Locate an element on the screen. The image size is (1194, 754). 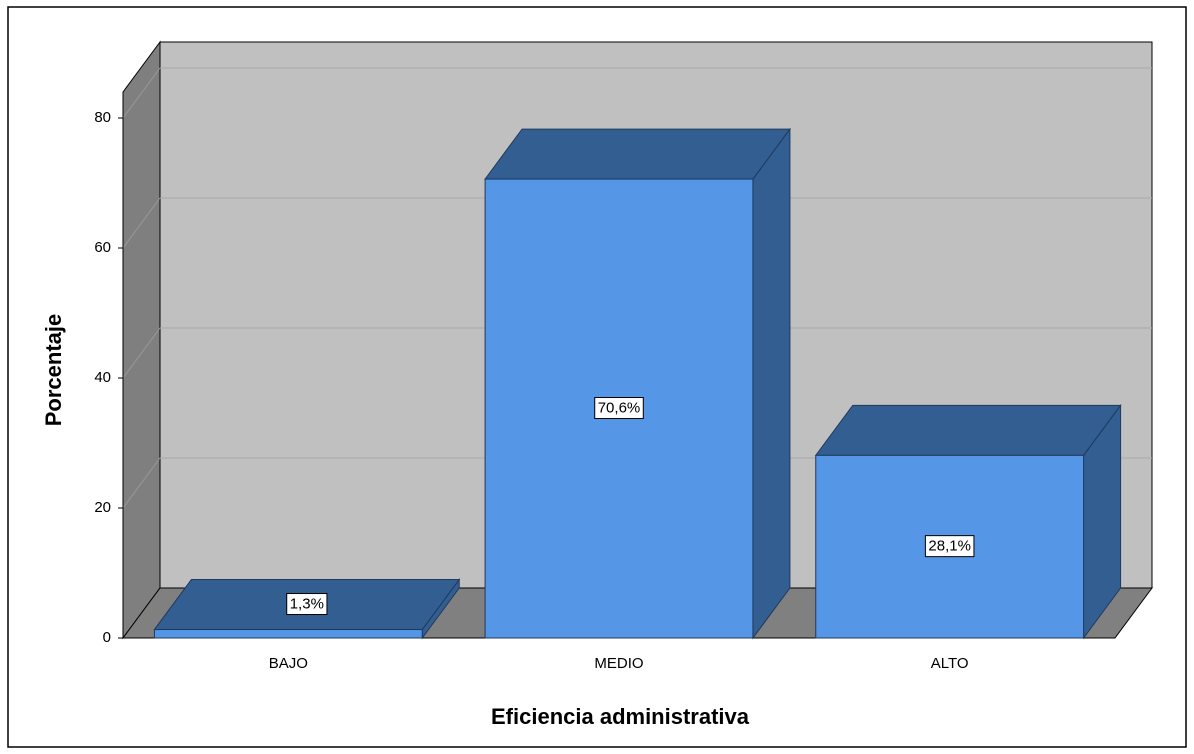
y-tick-label: 0 is located at coordinates (107, 637).